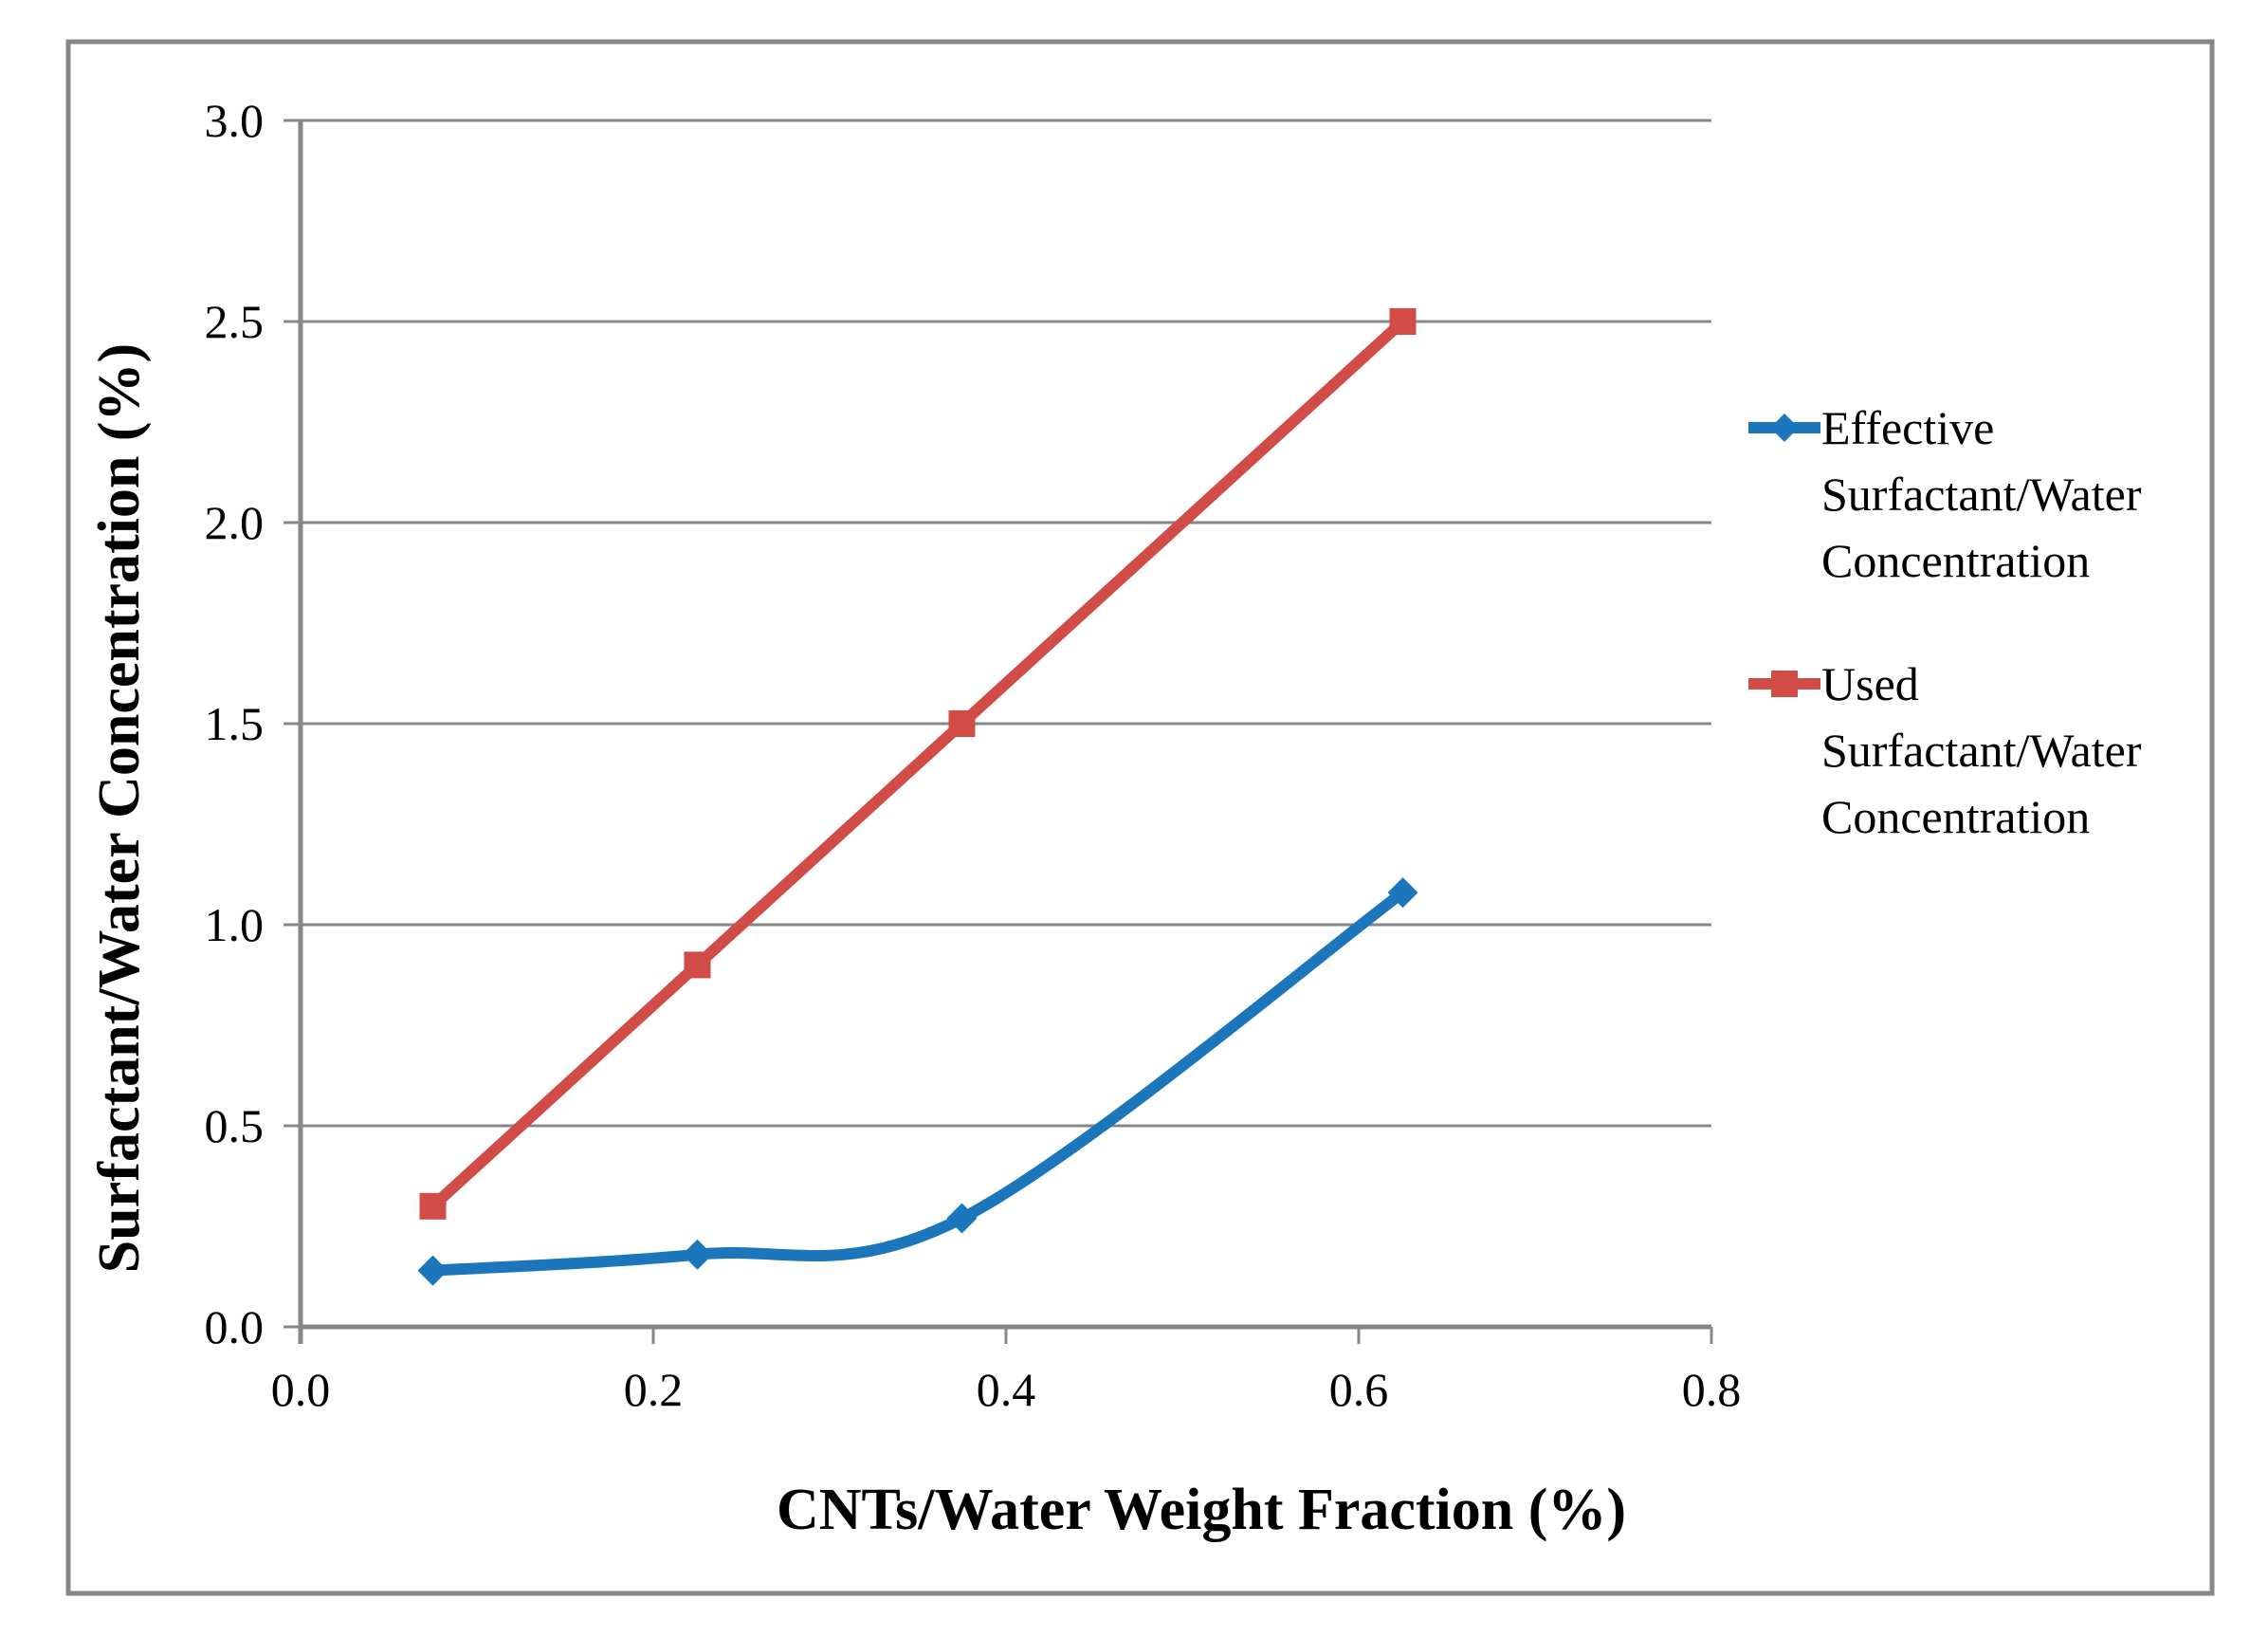 The width and height of the screenshot is (2268, 1637). Describe the element at coordinates (235, 924) in the screenshot. I see `y-tick-label: 1.0` at that location.